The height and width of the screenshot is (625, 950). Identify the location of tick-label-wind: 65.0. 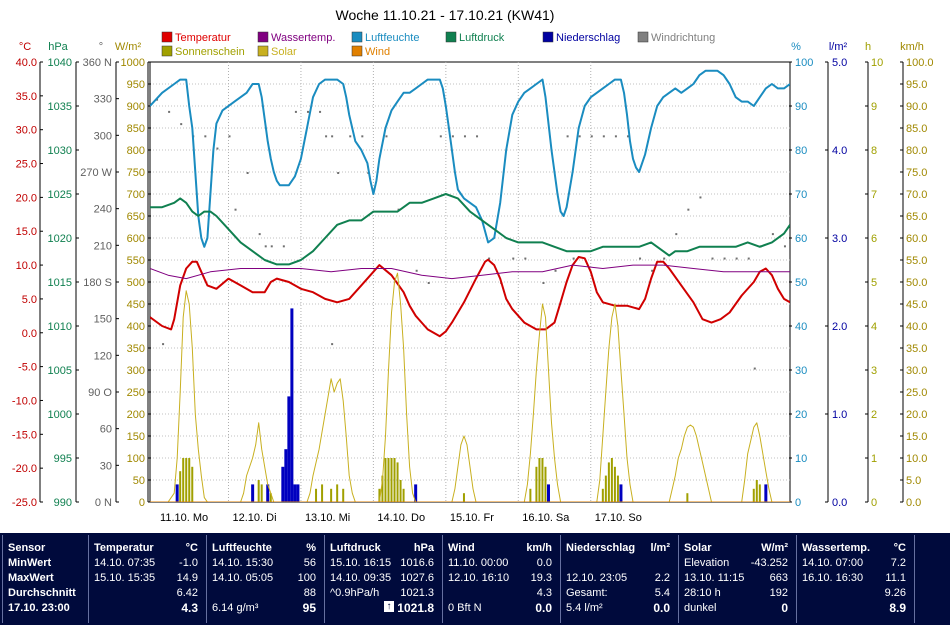
(916, 217).